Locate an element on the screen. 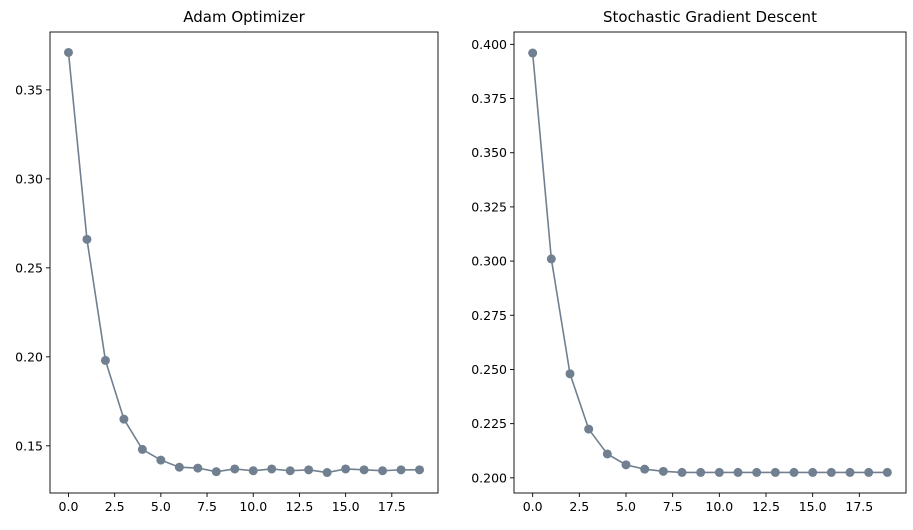 The image size is (913, 530). y-tick-label: 0.275 is located at coordinates (489, 315).